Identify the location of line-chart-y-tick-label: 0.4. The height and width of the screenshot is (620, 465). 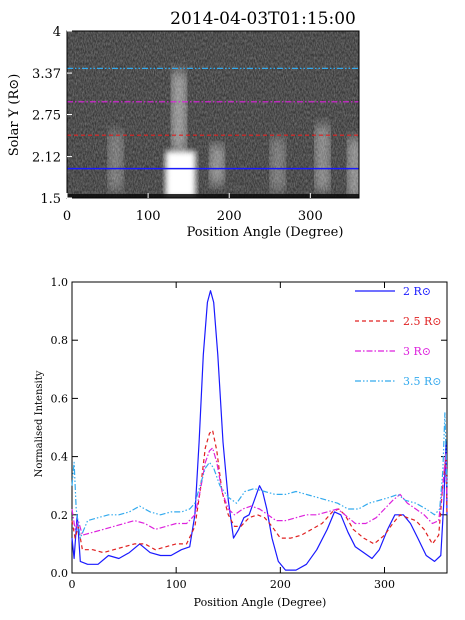
(60, 457).